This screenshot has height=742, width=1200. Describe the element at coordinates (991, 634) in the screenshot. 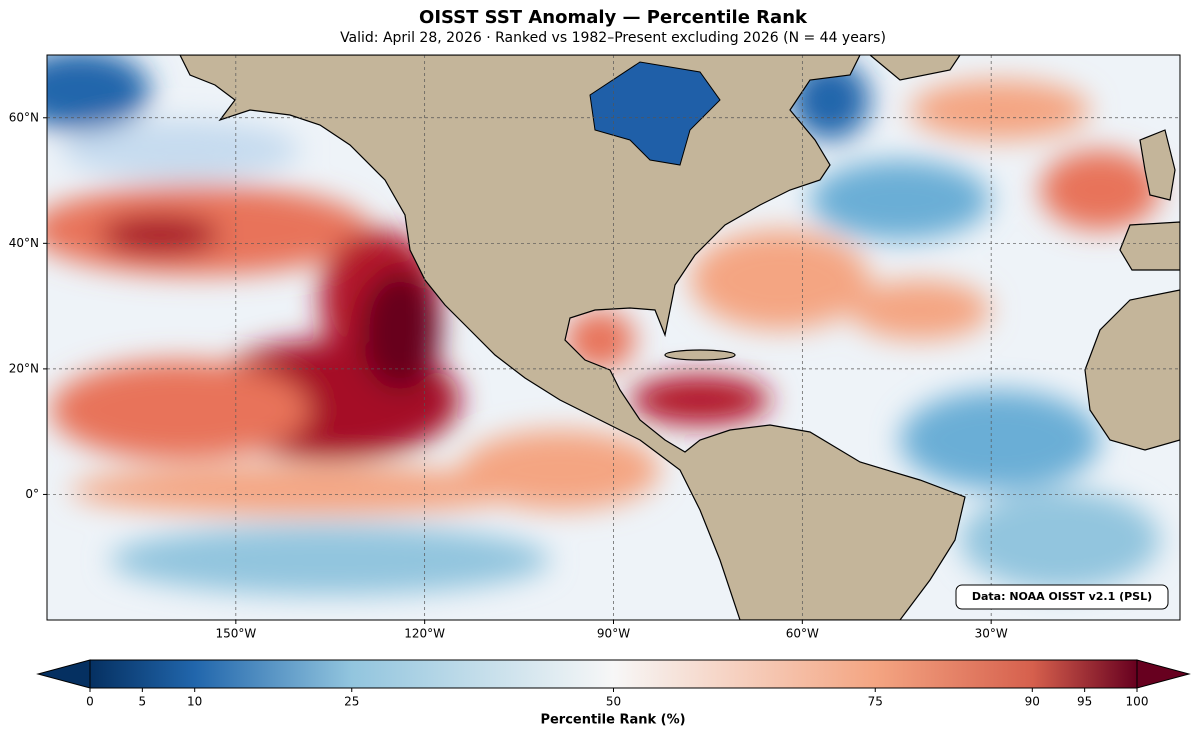

I see `lon-tick-label: 30°W` at that location.